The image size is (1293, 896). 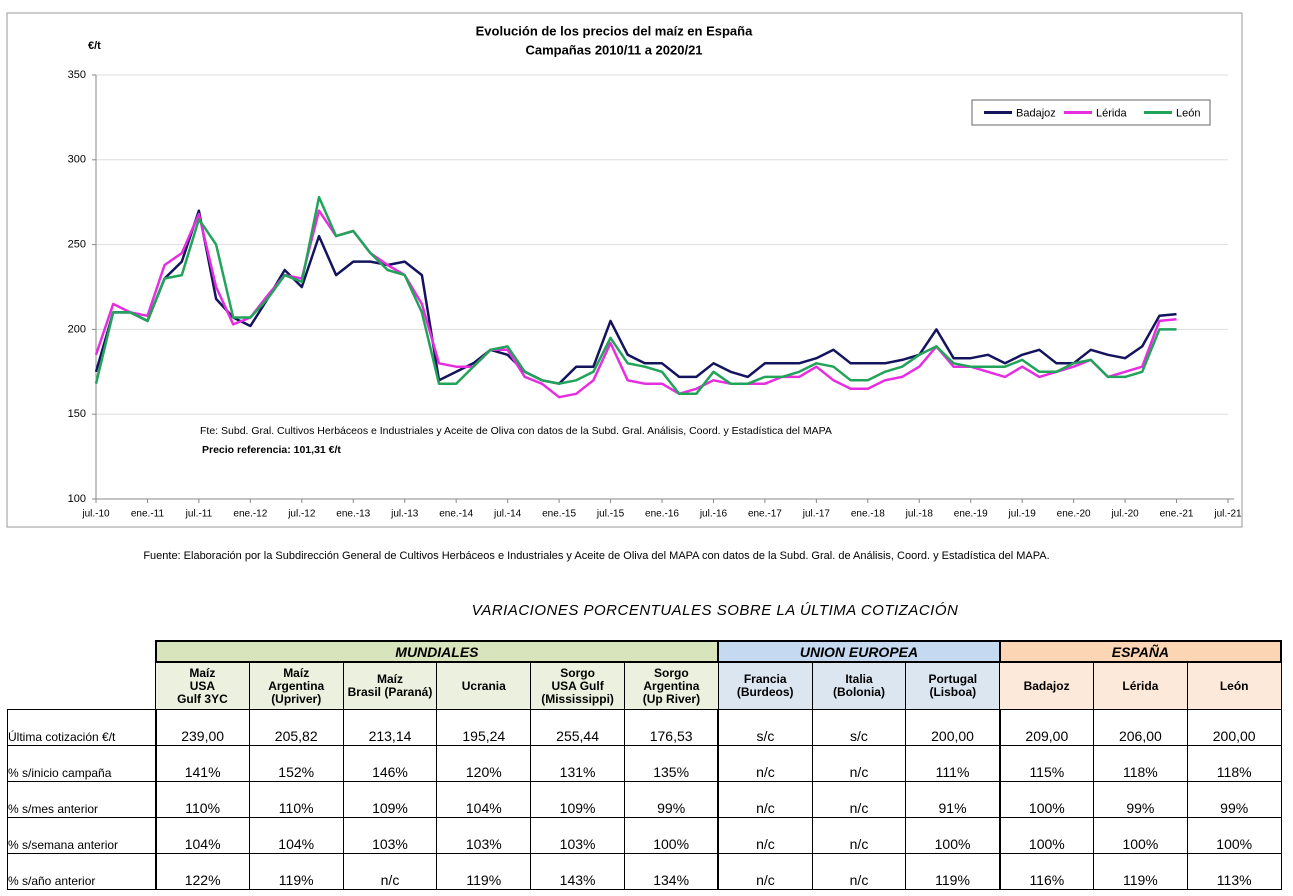 I want to click on x-tick-label: ene.-15, so click(x=559, y=514).